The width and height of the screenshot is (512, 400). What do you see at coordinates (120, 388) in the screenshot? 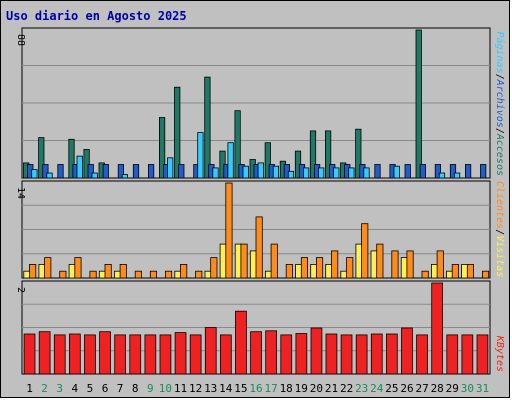
I see `x-tick-day-7: 7` at bounding box center [120, 388].